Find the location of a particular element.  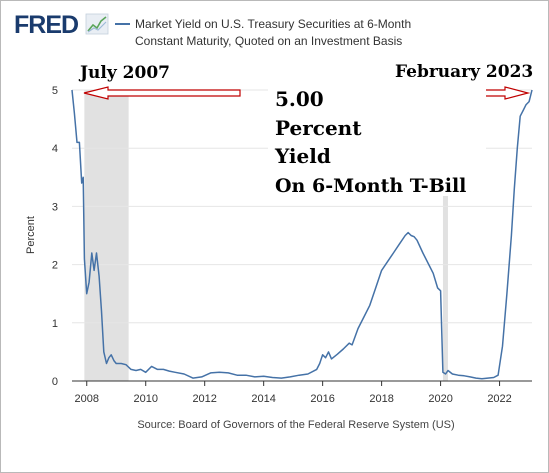

left-arrow-annotation is located at coordinates (162, 93).